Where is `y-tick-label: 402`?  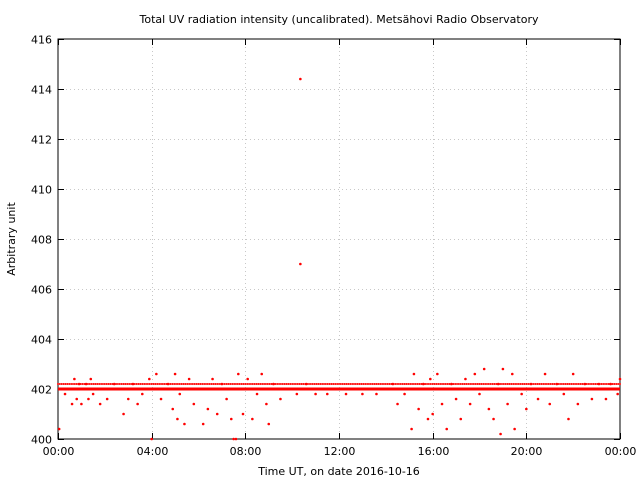 y-tick-label: 402 is located at coordinates (41, 390).